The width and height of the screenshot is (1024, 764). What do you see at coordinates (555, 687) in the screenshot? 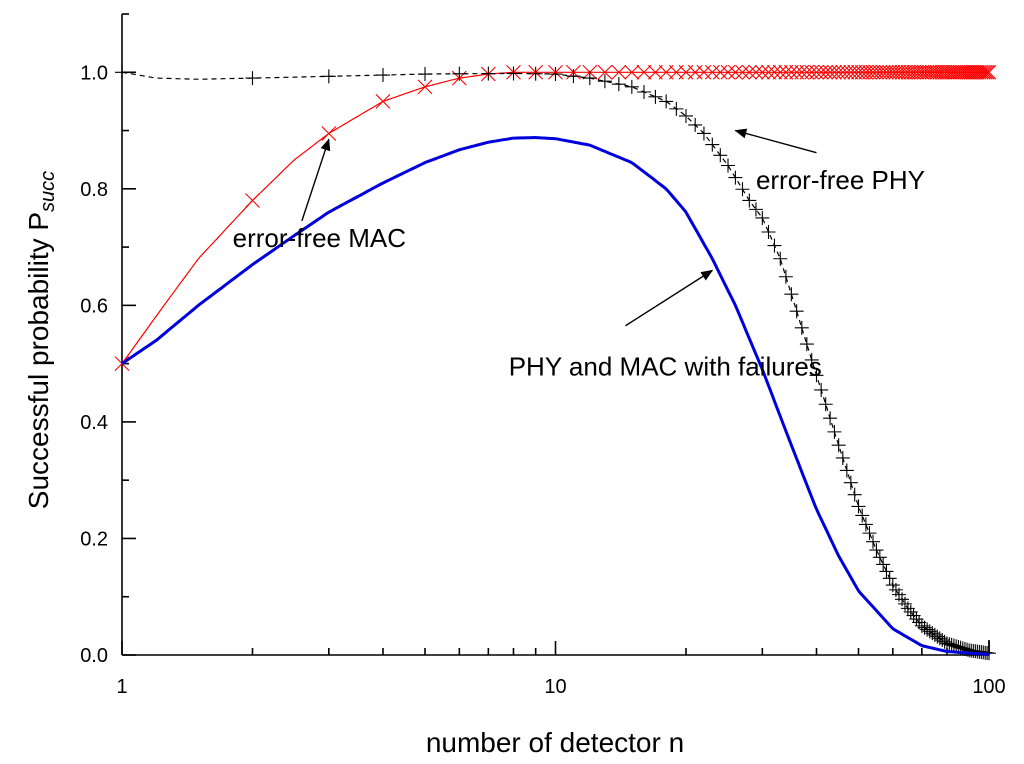
I see `x-tick-label: 10` at bounding box center [555, 687].